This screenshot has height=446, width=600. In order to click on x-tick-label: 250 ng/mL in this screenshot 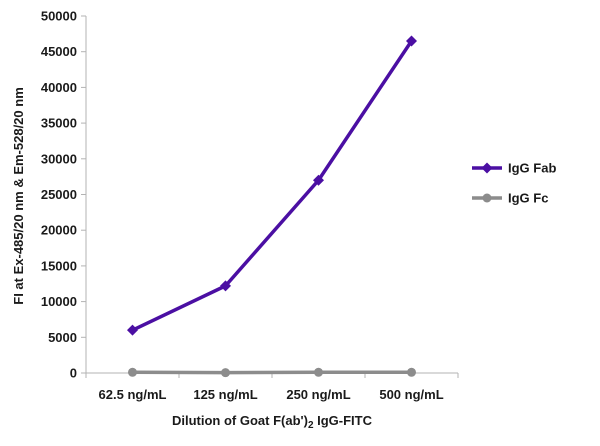, I will do `click(318, 394)`.